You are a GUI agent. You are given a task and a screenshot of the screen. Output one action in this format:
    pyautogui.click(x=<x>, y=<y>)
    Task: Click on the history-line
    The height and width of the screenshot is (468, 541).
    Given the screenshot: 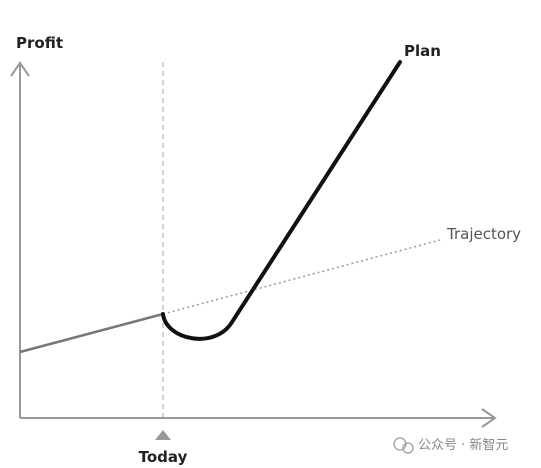 What is the action you would take?
    pyautogui.click(x=91, y=333)
    